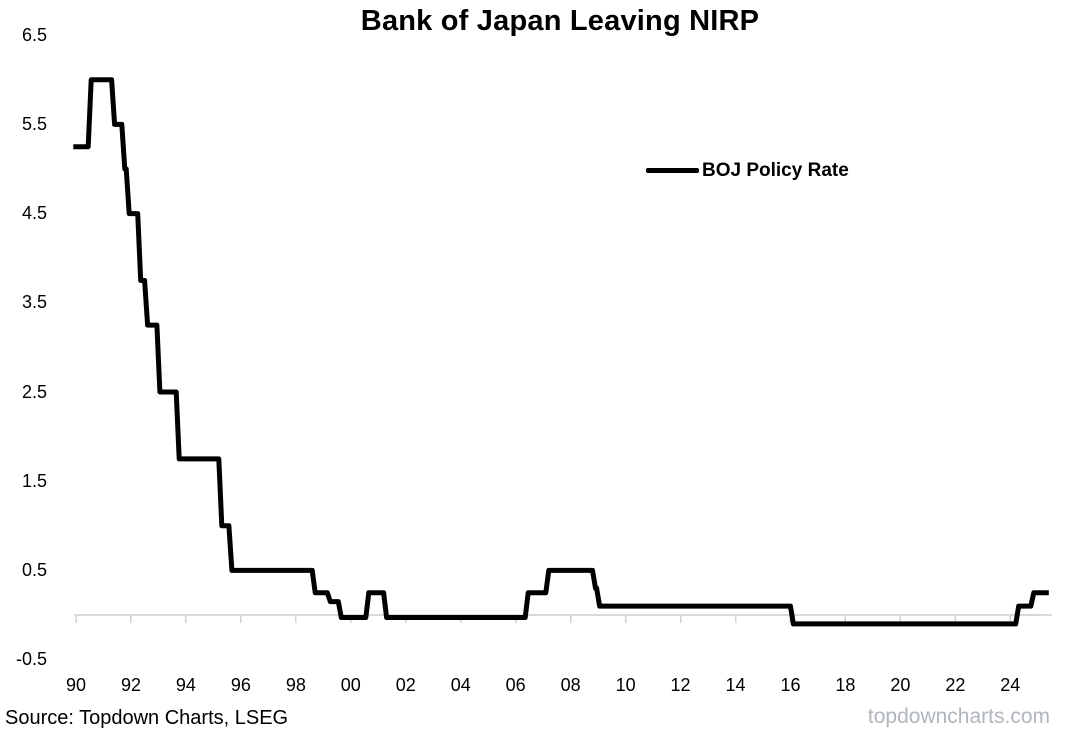  Describe the element at coordinates (350, 685) in the screenshot. I see `x-tick-label-00: 00` at that location.